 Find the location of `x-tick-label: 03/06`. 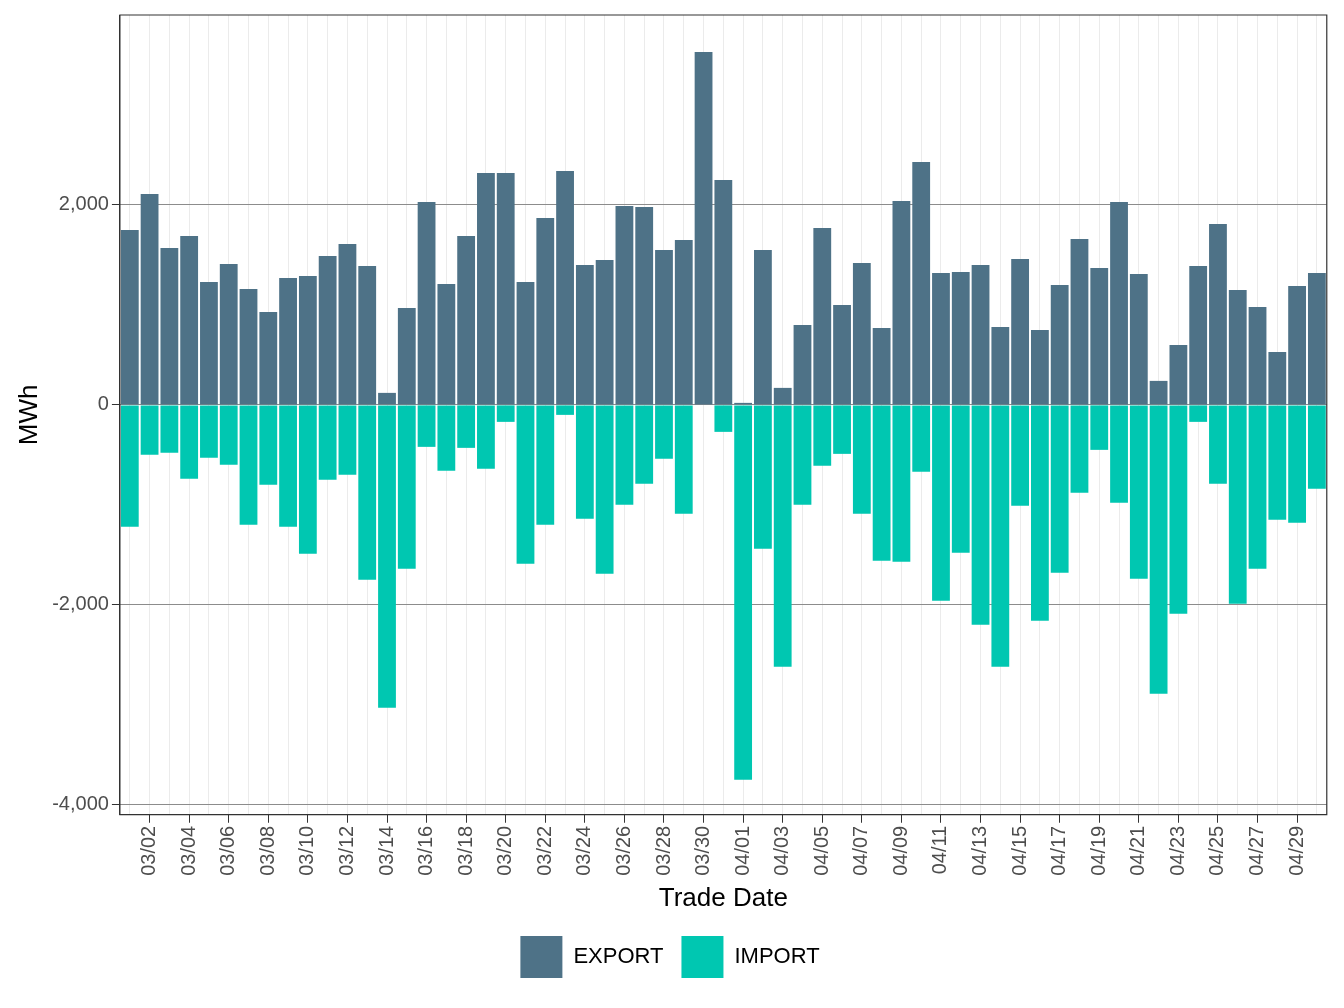

x-tick-label: 03/06 is located at coordinates (227, 850).